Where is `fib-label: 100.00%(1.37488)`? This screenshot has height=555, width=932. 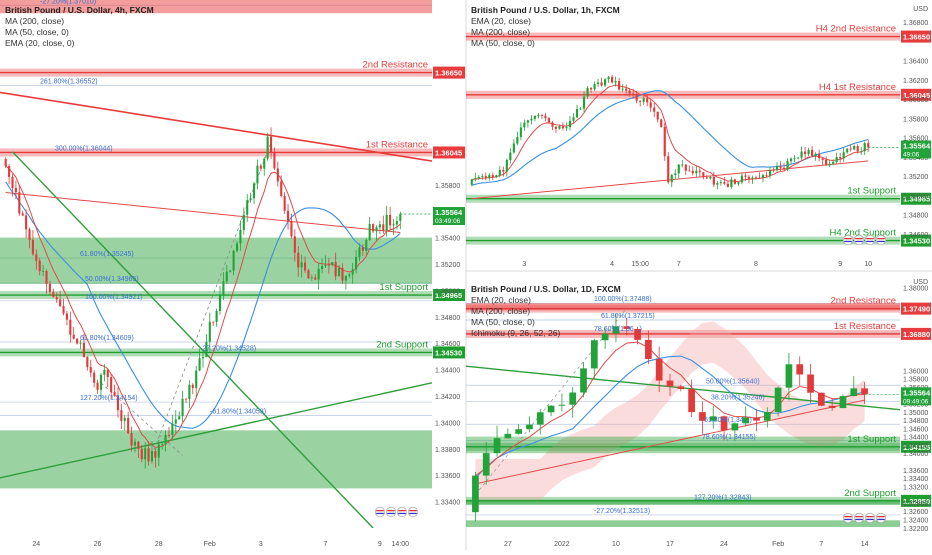
fib-label: 100.00%(1.37488) is located at coordinates (623, 299).